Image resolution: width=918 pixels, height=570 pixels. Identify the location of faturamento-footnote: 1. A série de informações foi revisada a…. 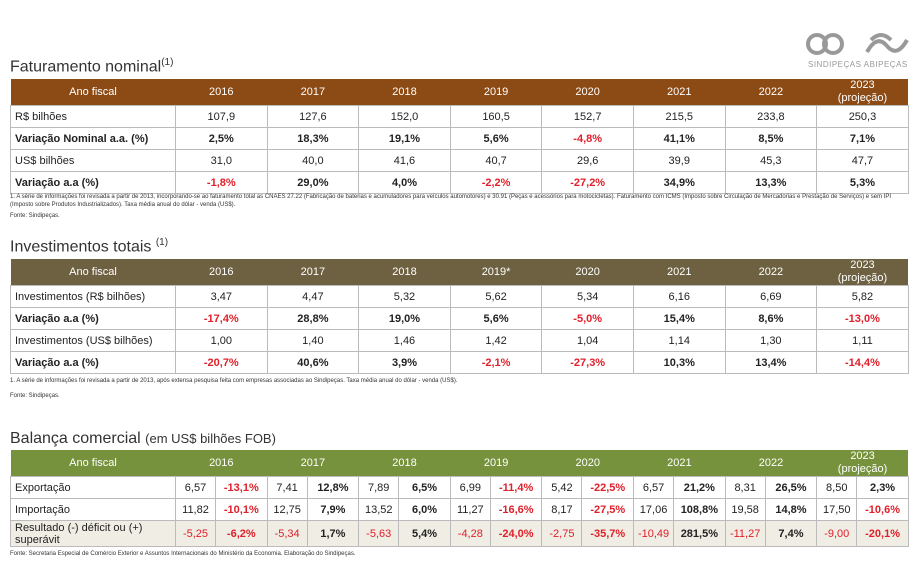
(451, 201).